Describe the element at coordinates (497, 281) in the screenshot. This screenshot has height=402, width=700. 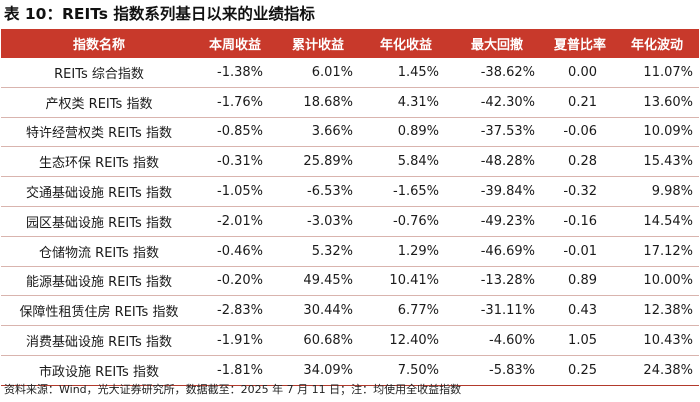
I see `cell-max-drawdown: -13.28%` at that location.